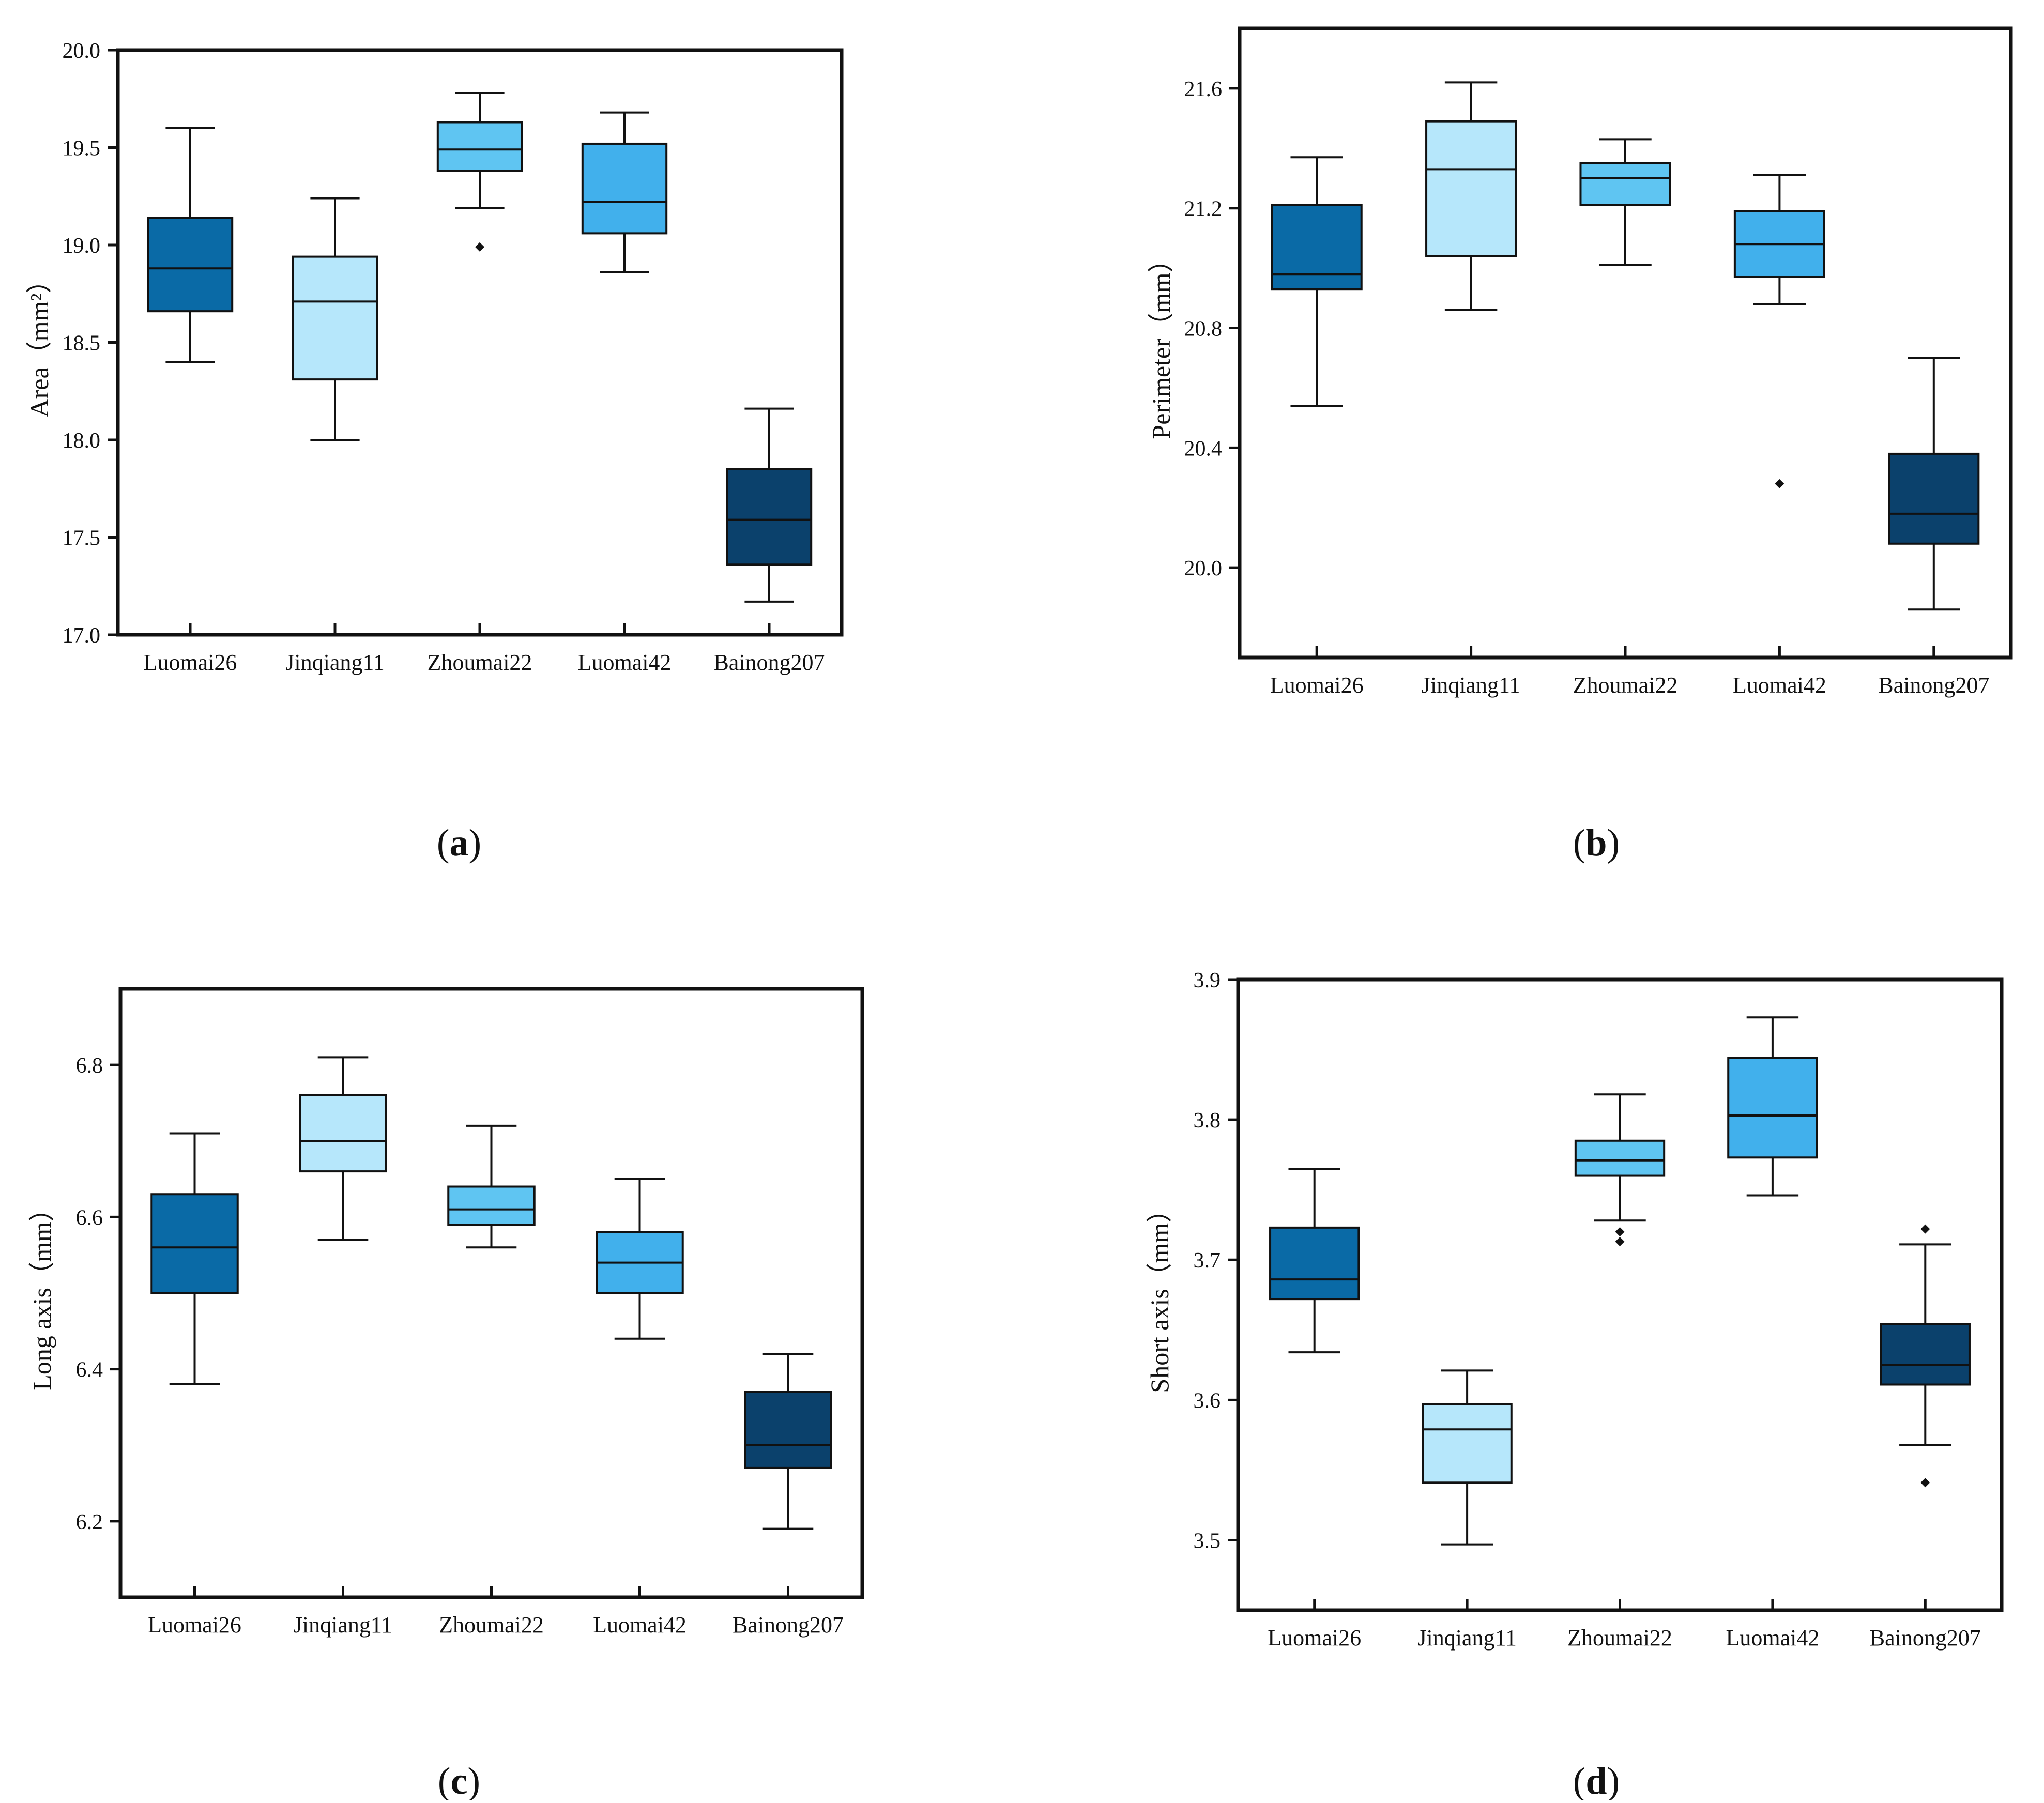 This screenshot has width=2044, height=1803. What do you see at coordinates (1203, 329) in the screenshot?
I see `y-tick-label: 20.8` at bounding box center [1203, 329].